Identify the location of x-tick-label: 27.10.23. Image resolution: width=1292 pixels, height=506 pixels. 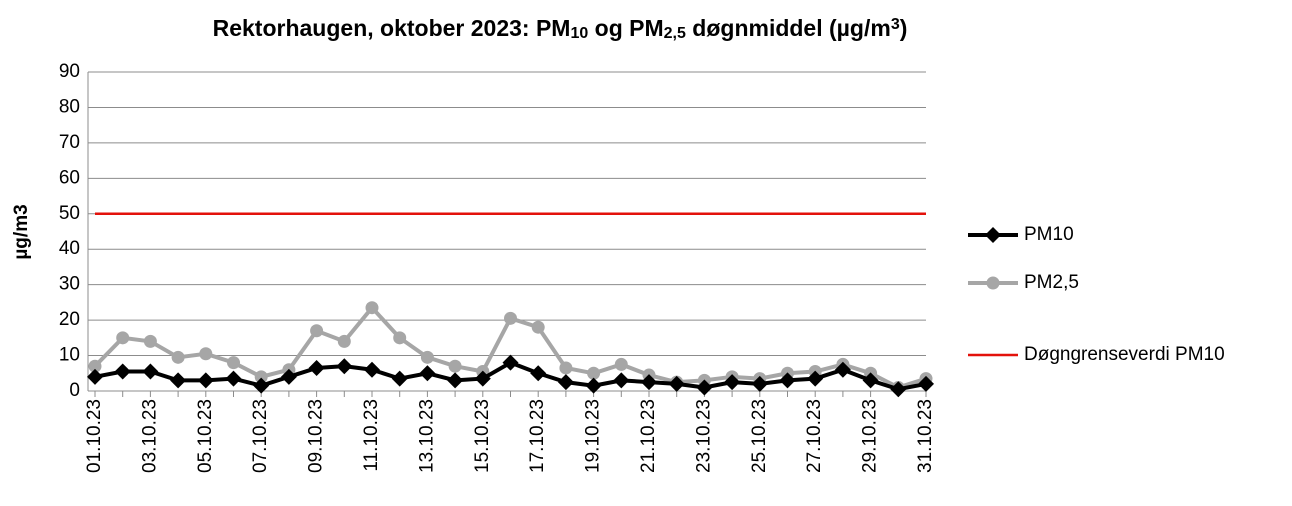
(814, 436).